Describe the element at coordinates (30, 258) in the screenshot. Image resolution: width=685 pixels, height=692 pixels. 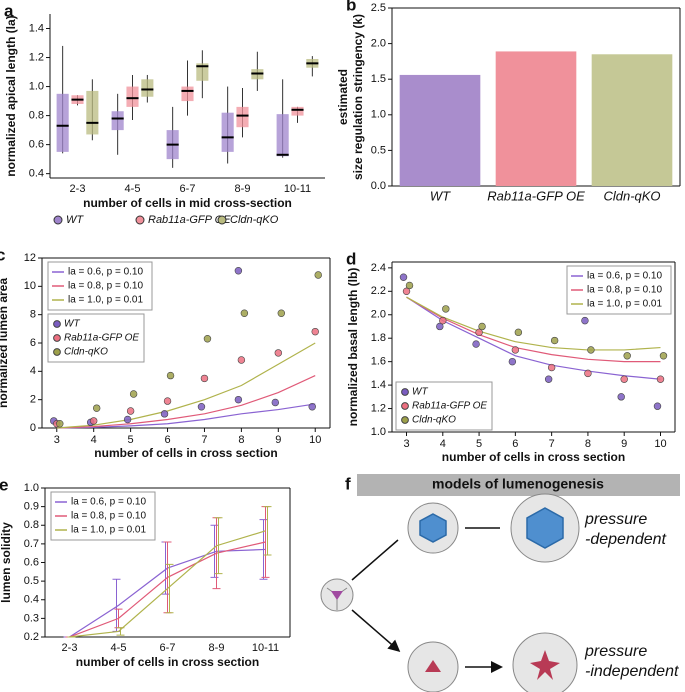
I see `y-tick-label: 12` at that location.